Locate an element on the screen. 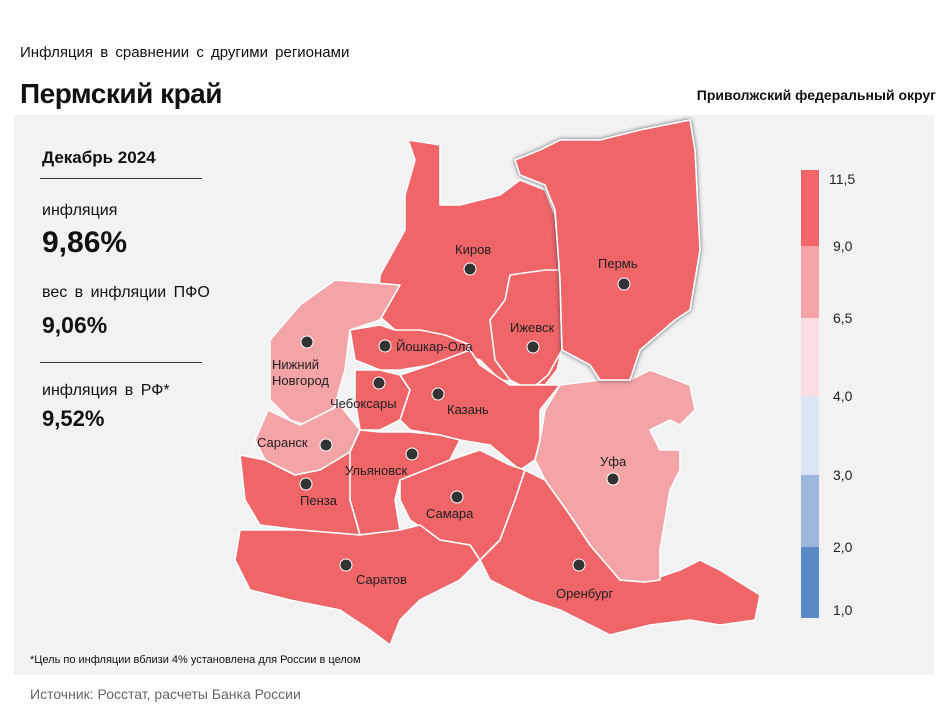 The image size is (950, 713). city-label: Ульяновск is located at coordinates (376, 470).